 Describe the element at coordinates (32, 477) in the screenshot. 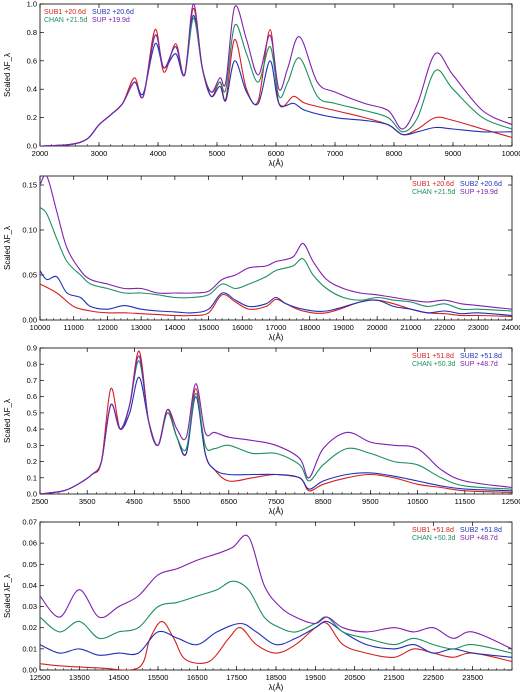

I see `y-tick-label: 0.1` at that location.